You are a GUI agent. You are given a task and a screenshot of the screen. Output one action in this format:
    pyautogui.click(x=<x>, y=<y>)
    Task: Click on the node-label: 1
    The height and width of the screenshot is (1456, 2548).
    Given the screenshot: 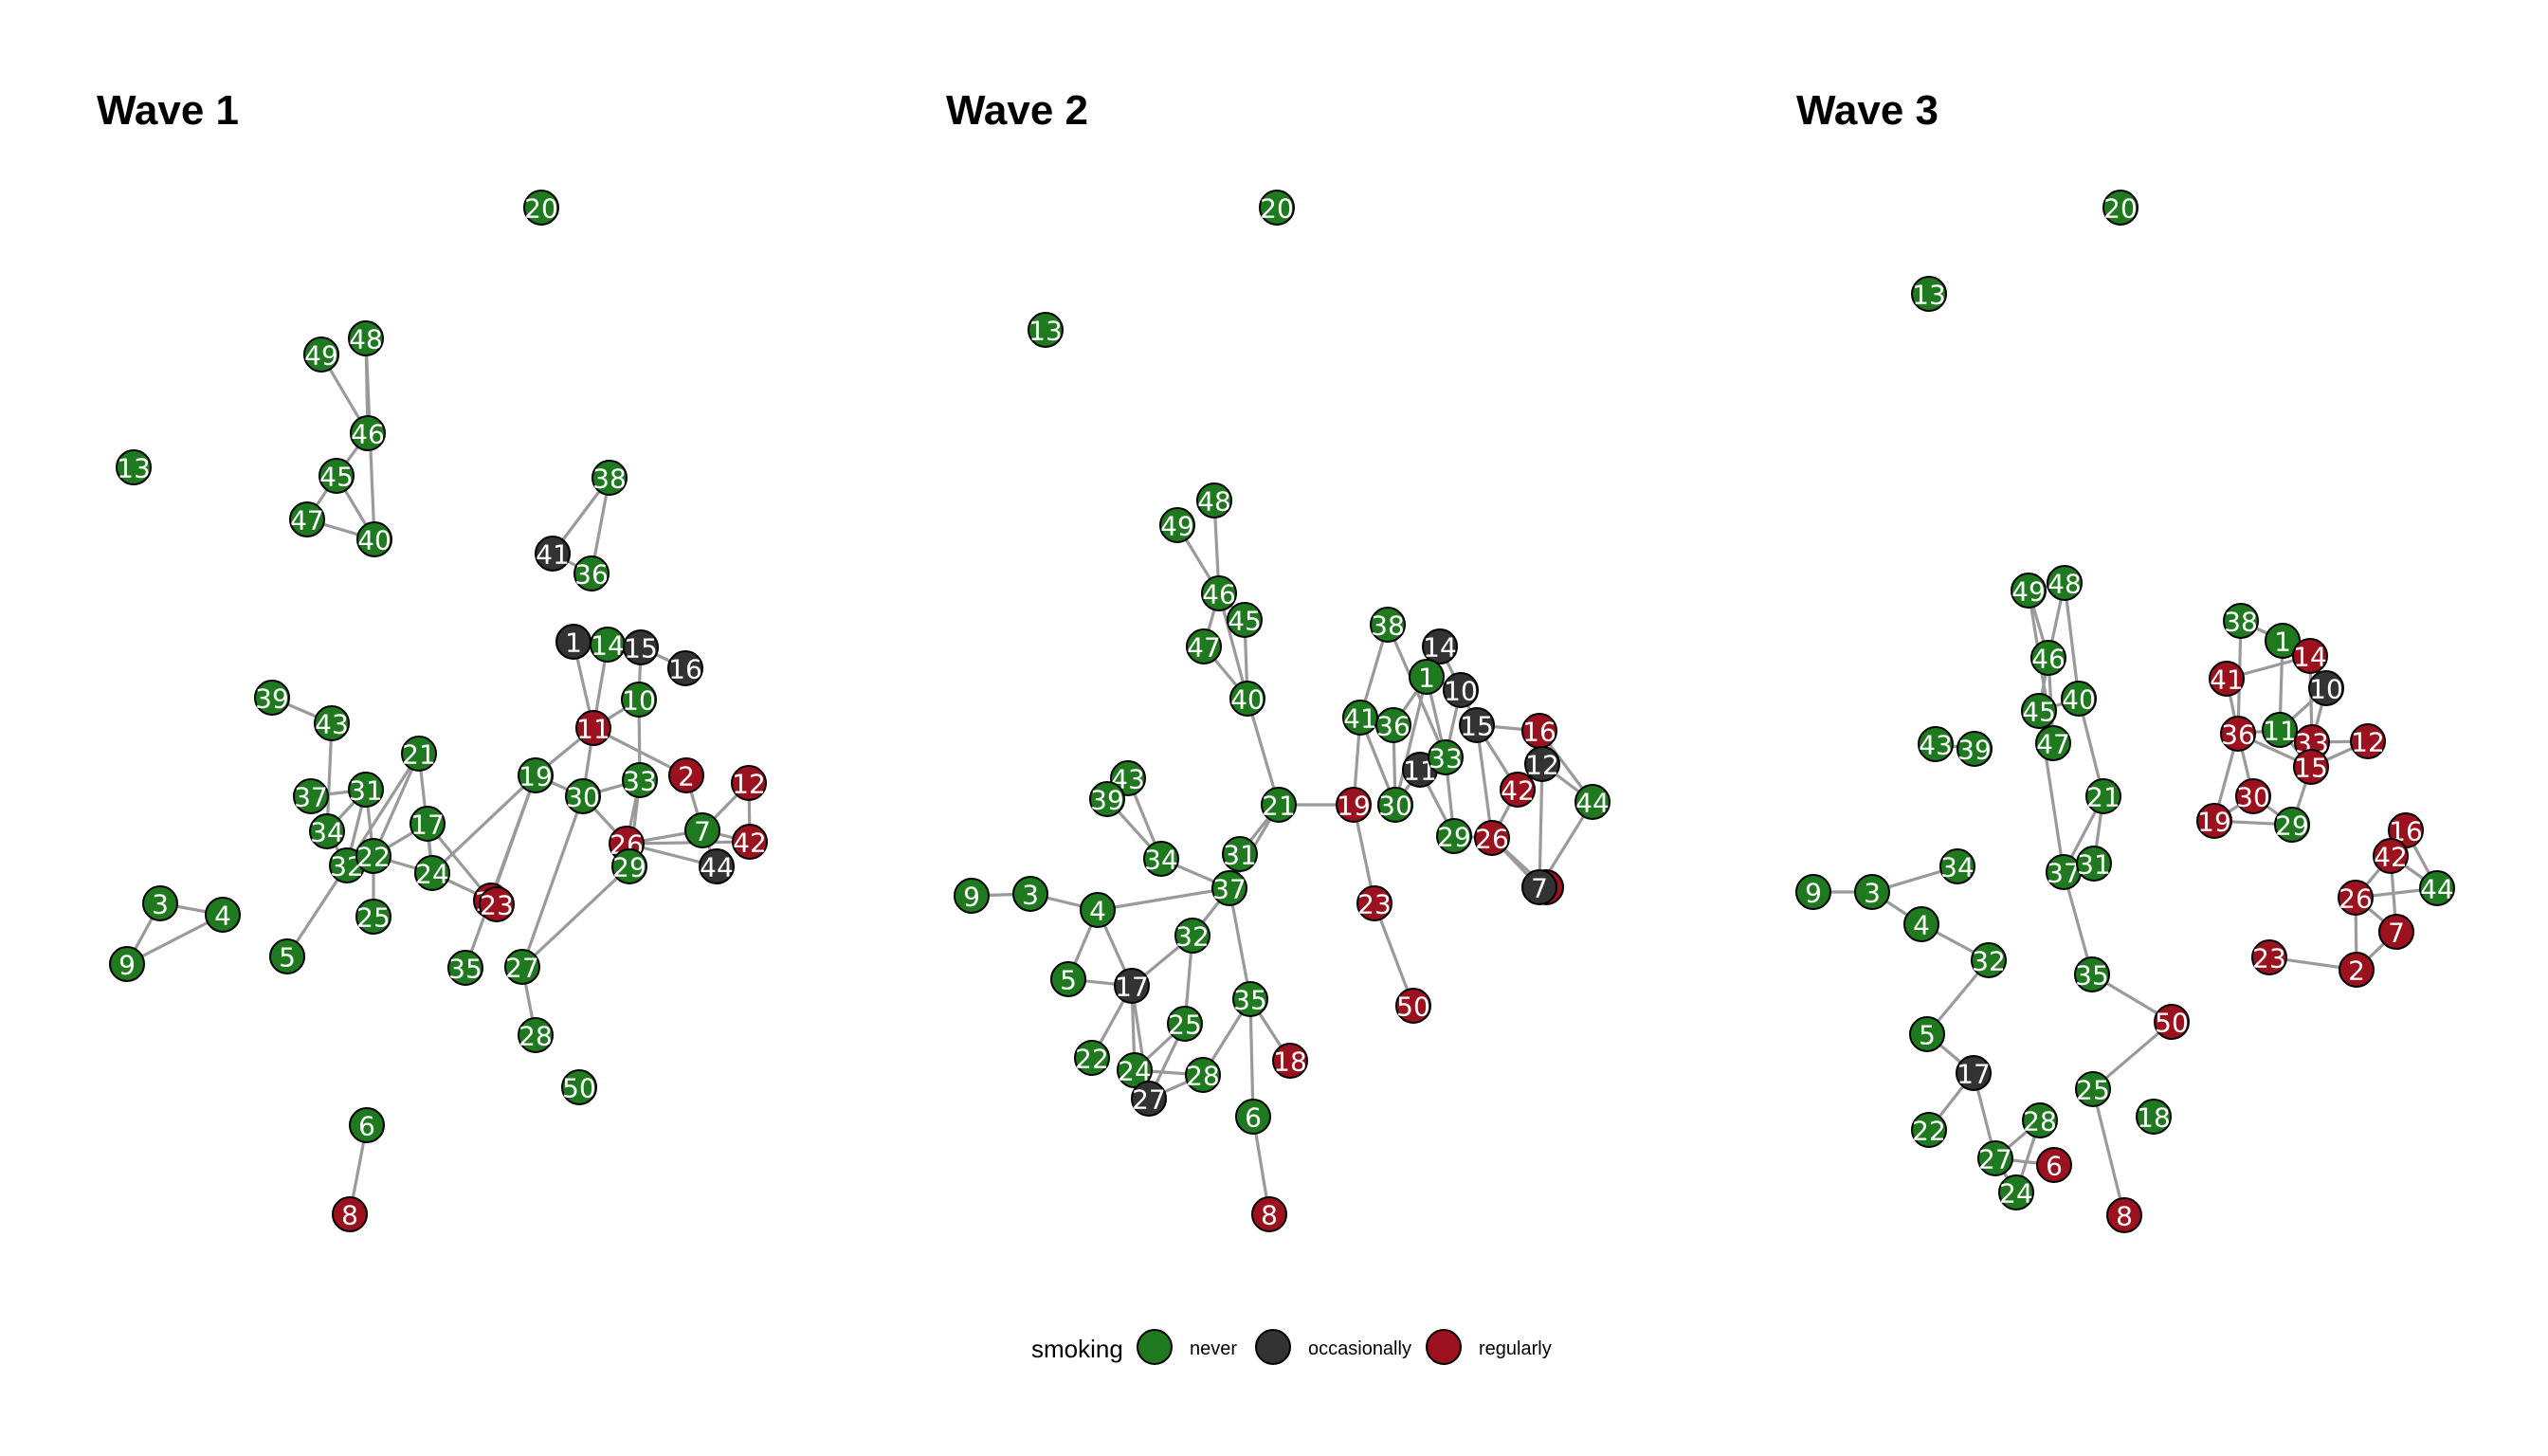 What is the action you would take?
    pyautogui.click(x=2282, y=642)
    